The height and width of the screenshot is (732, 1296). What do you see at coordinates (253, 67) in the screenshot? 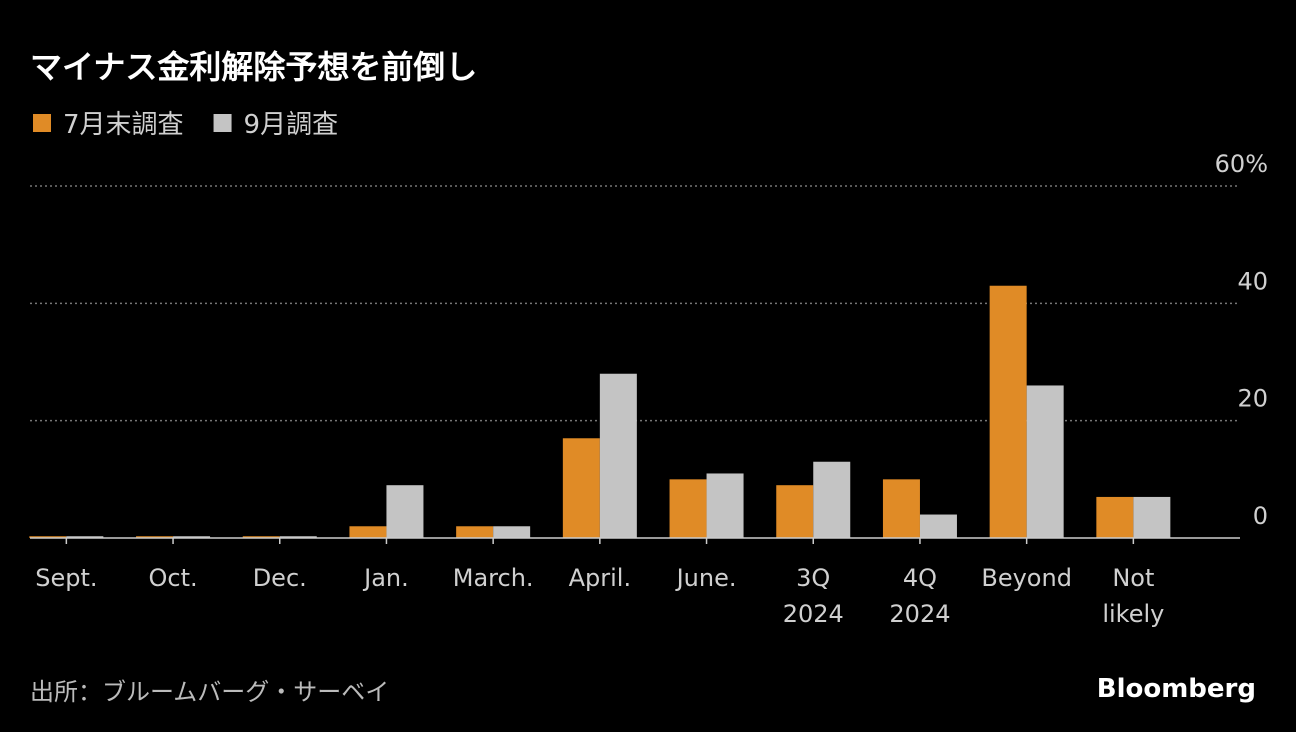
I see `chart-title: マイナス金利解除予想を前倒し` at bounding box center [253, 67].